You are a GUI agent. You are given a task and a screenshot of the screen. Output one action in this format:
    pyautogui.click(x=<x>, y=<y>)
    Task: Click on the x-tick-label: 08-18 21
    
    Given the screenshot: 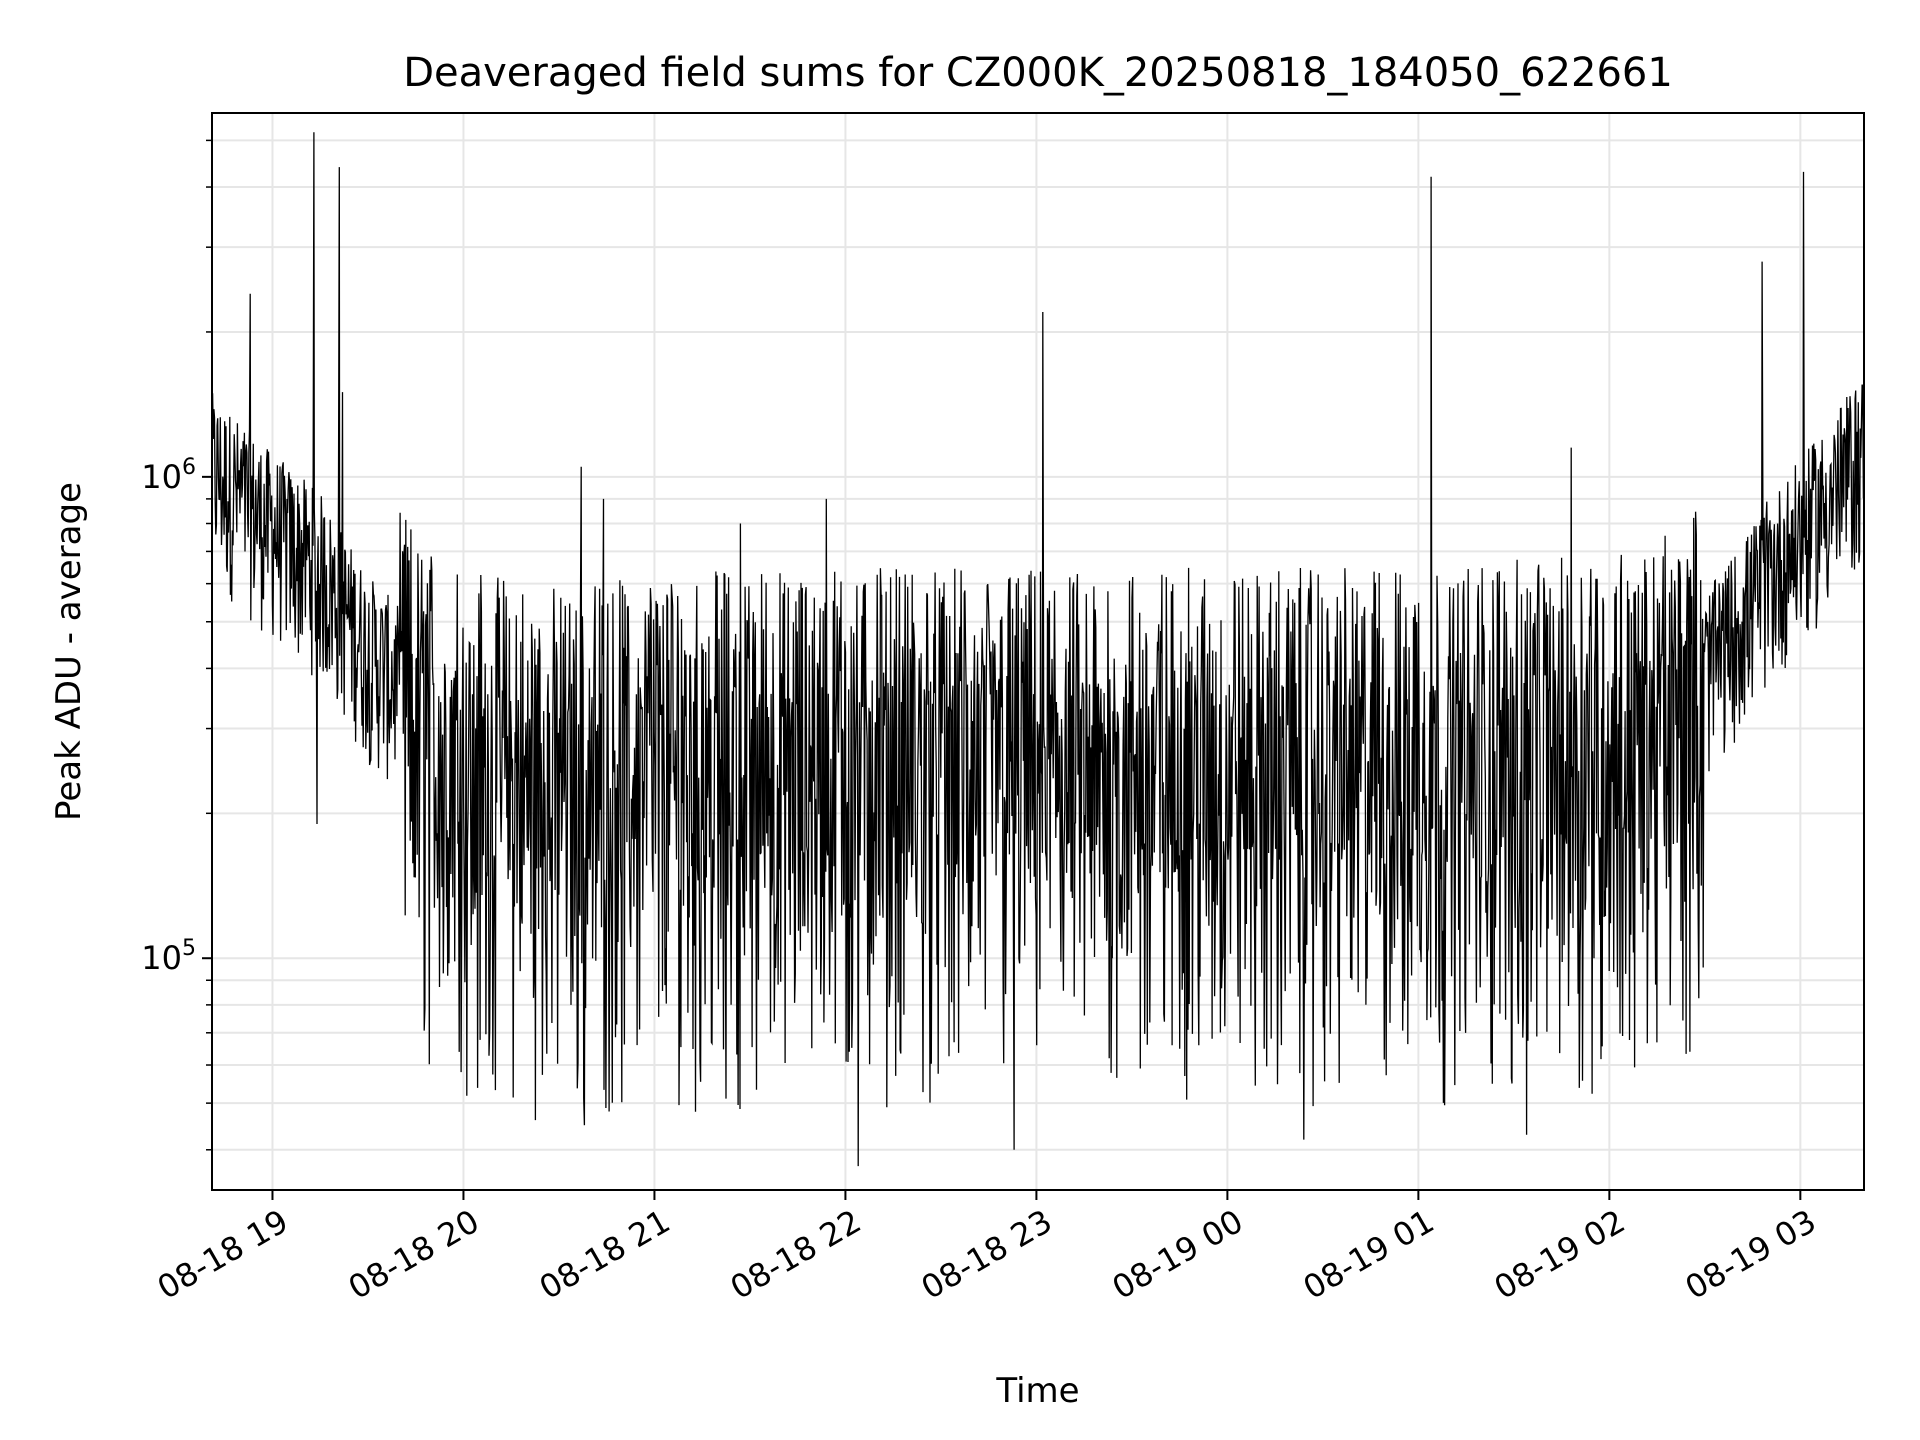 What is the action you would take?
    pyautogui.click(x=605, y=1254)
    